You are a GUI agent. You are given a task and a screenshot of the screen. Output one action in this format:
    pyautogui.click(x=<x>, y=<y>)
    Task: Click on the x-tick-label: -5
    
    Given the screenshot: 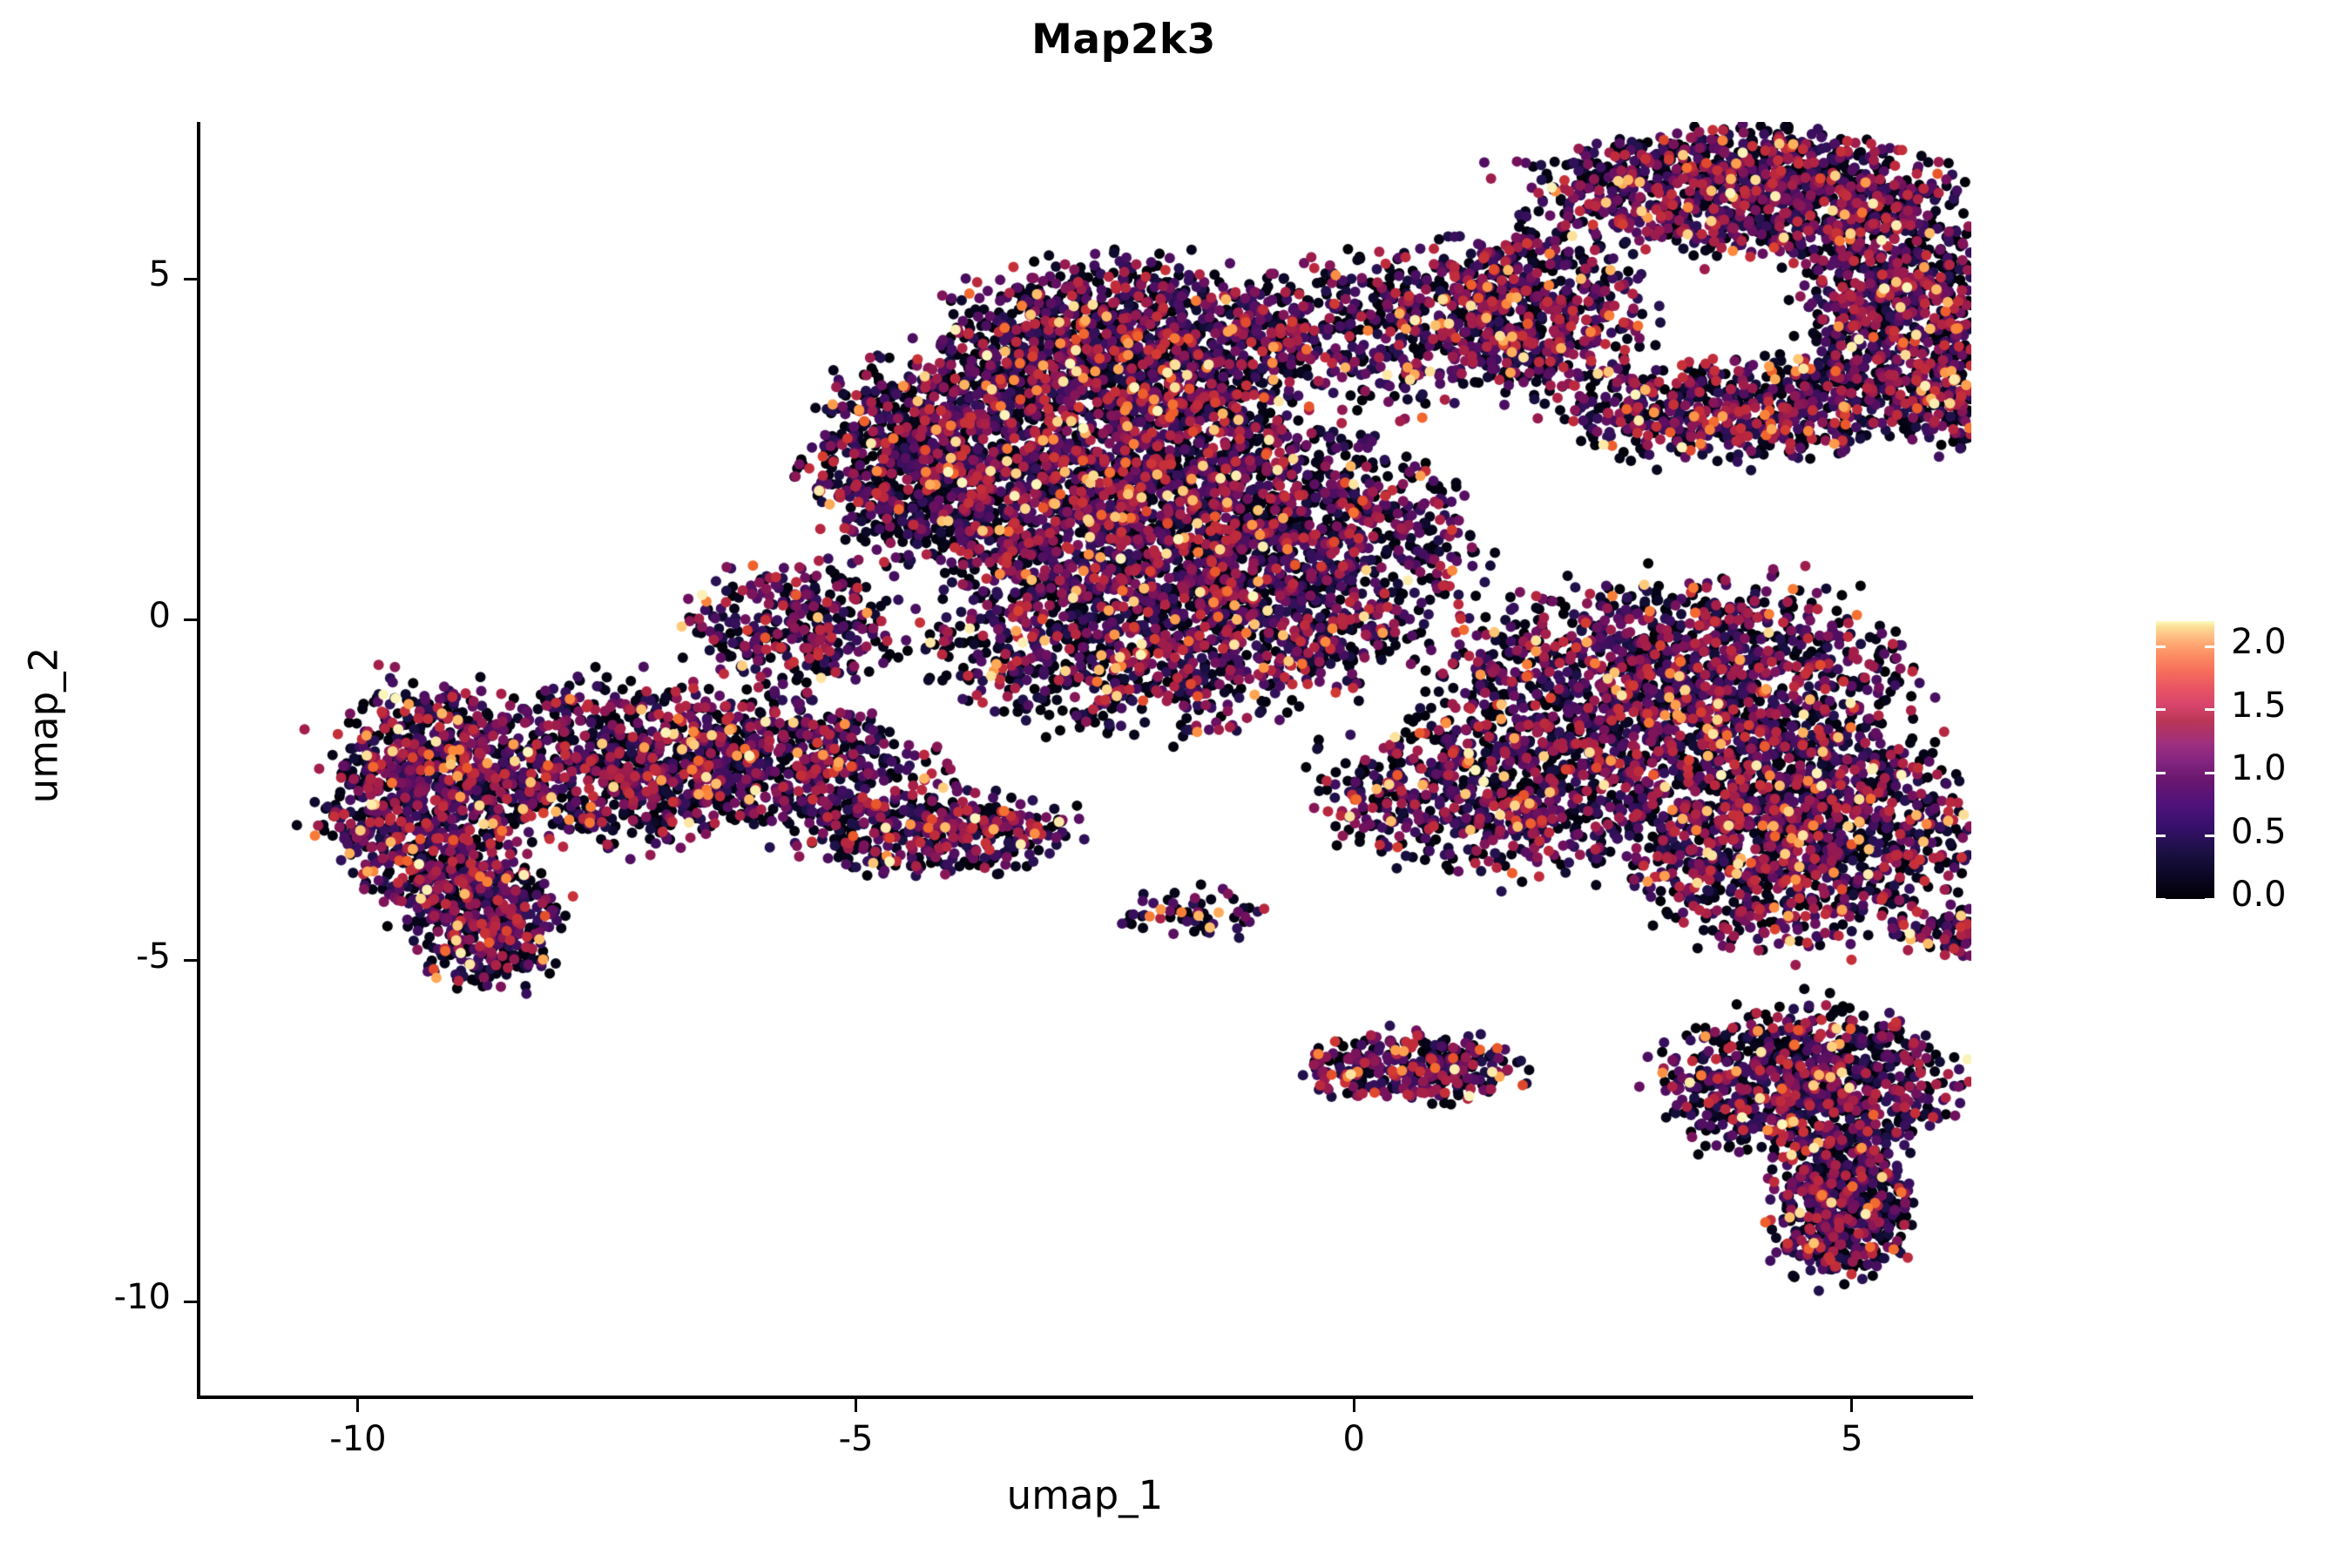 What is the action you would take?
    pyautogui.click(x=856, y=1439)
    